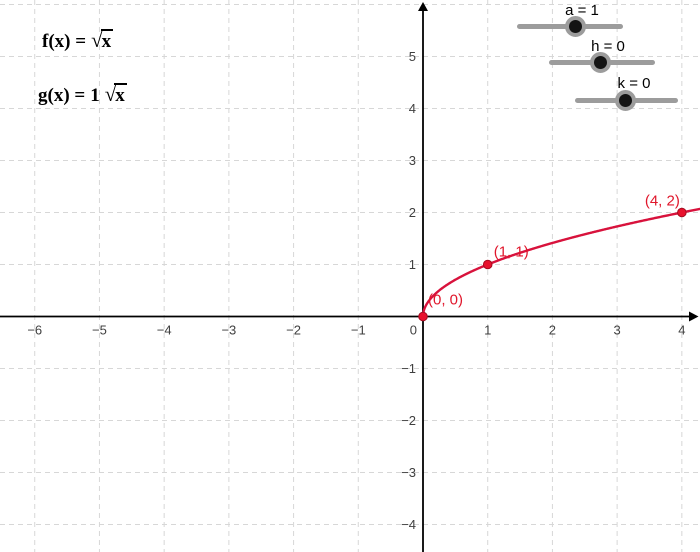 This screenshot has height=552, width=700. What do you see at coordinates (408, 524) in the screenshot?
I see `y-tick-label: −4` at bounding box center [408, 524].